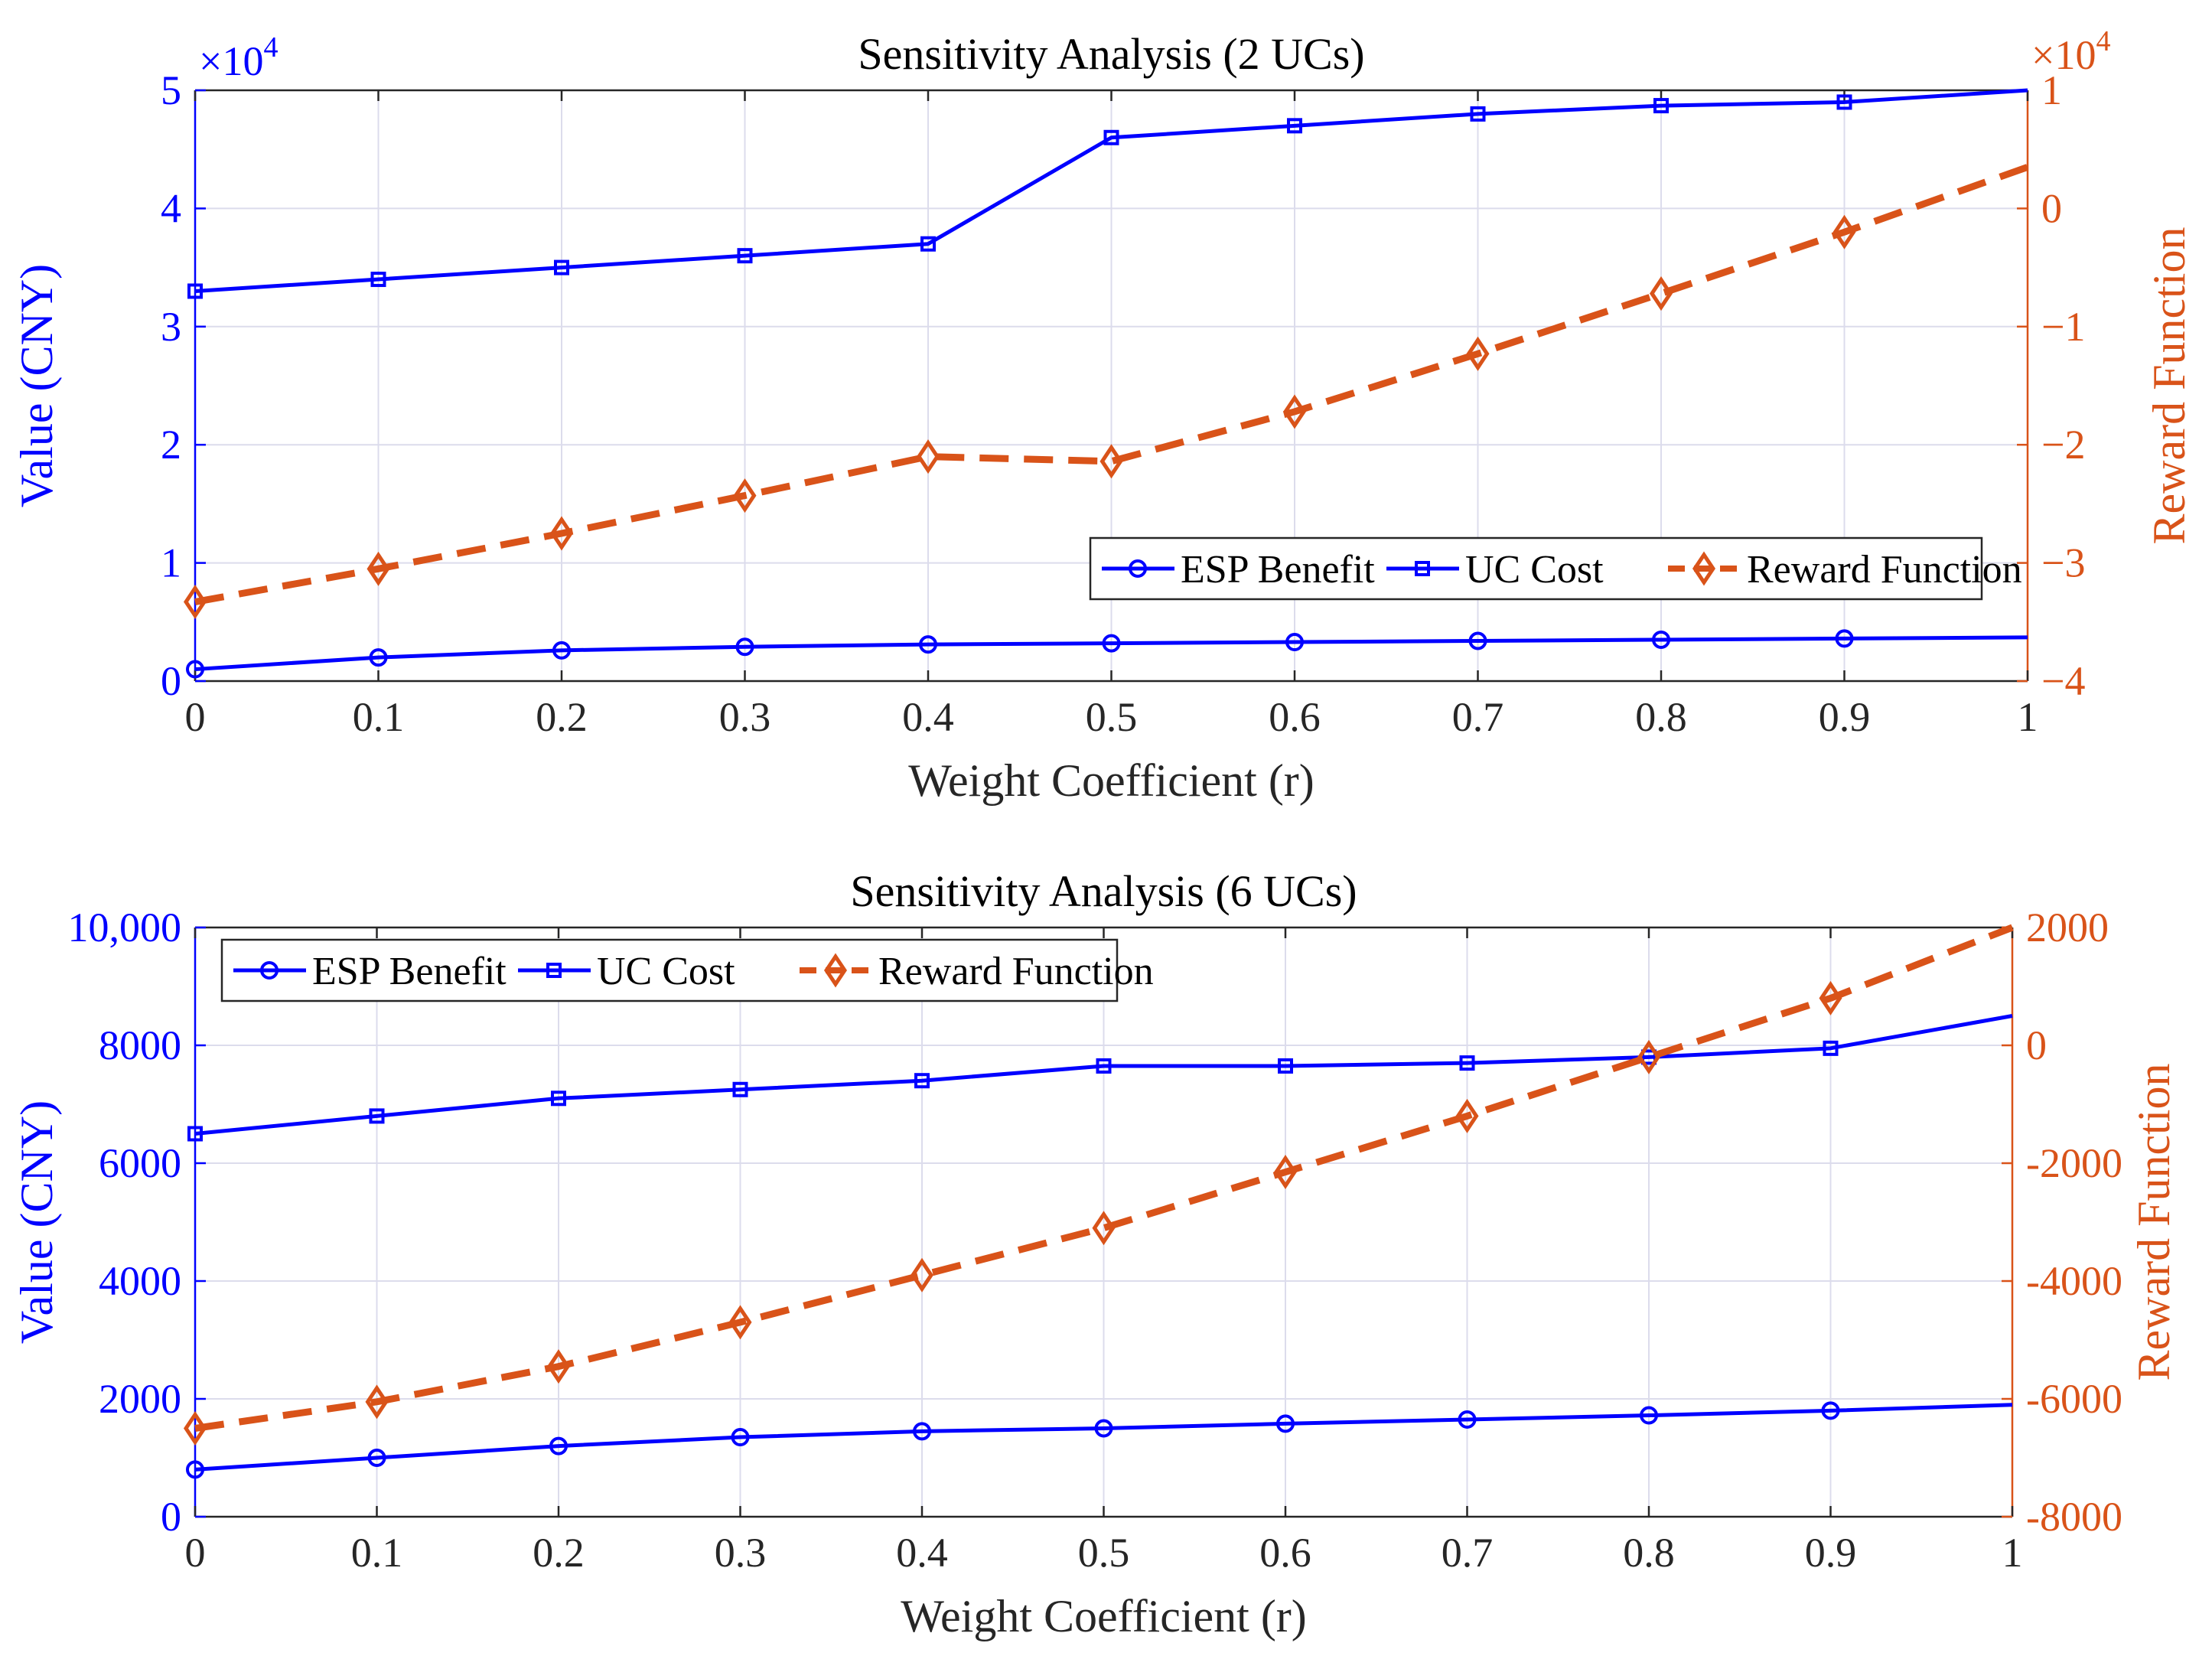 This screenshot has height=1656, width=2212. I want to click on right-y-tick-label: -8000, so click(2074, 1517).